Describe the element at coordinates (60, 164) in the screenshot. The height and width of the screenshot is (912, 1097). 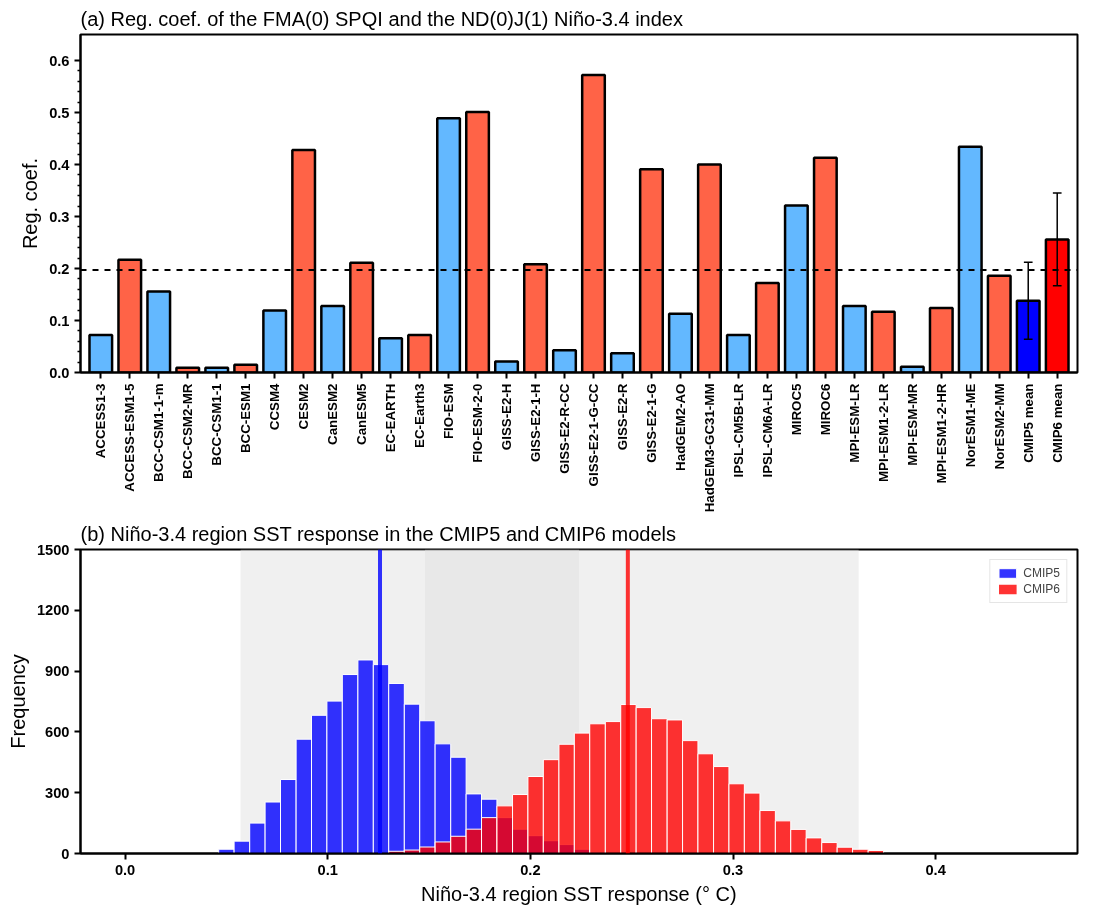
I see `y-tick-label: 0.4` at that location.